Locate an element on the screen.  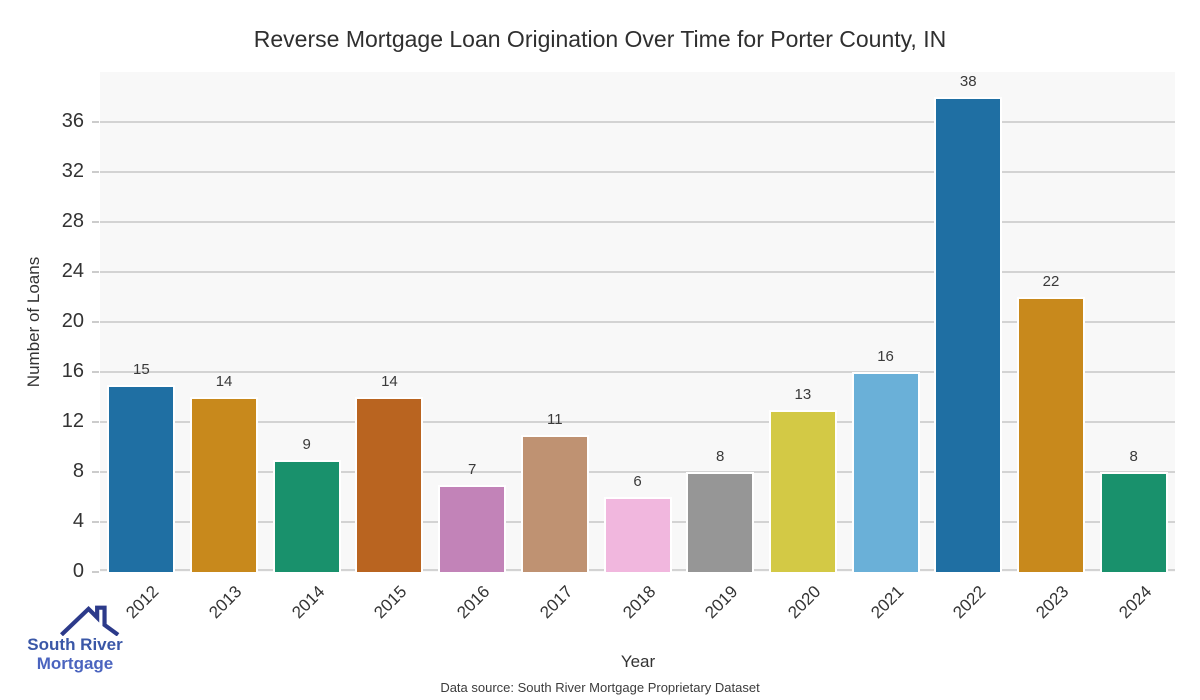
bar-value-2013: 14 is located at coordinates (224, 381).